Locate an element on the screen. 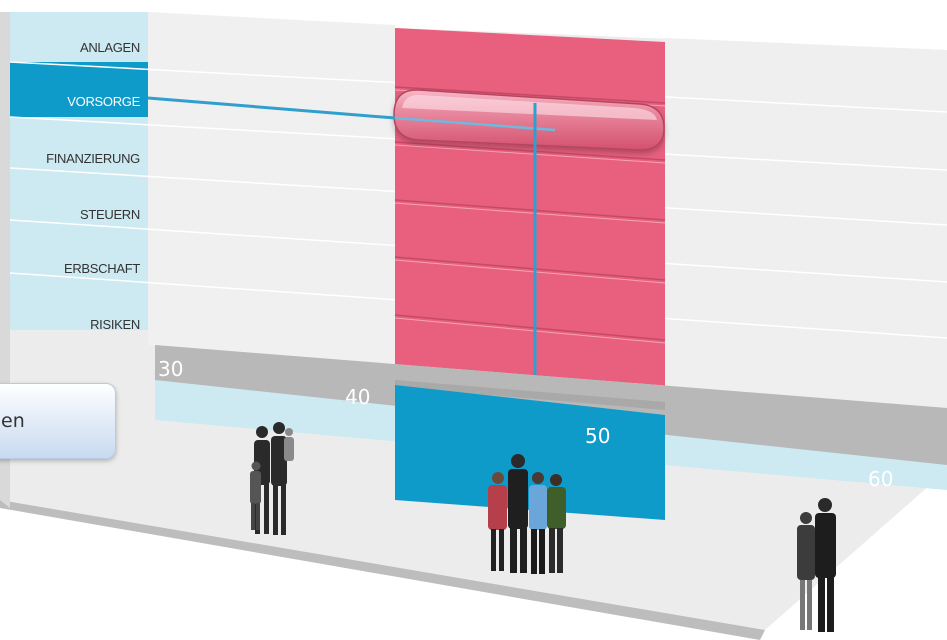 The width and height of the screenshot is (947, 640). couple-icon is located at coordinates (816, 565).